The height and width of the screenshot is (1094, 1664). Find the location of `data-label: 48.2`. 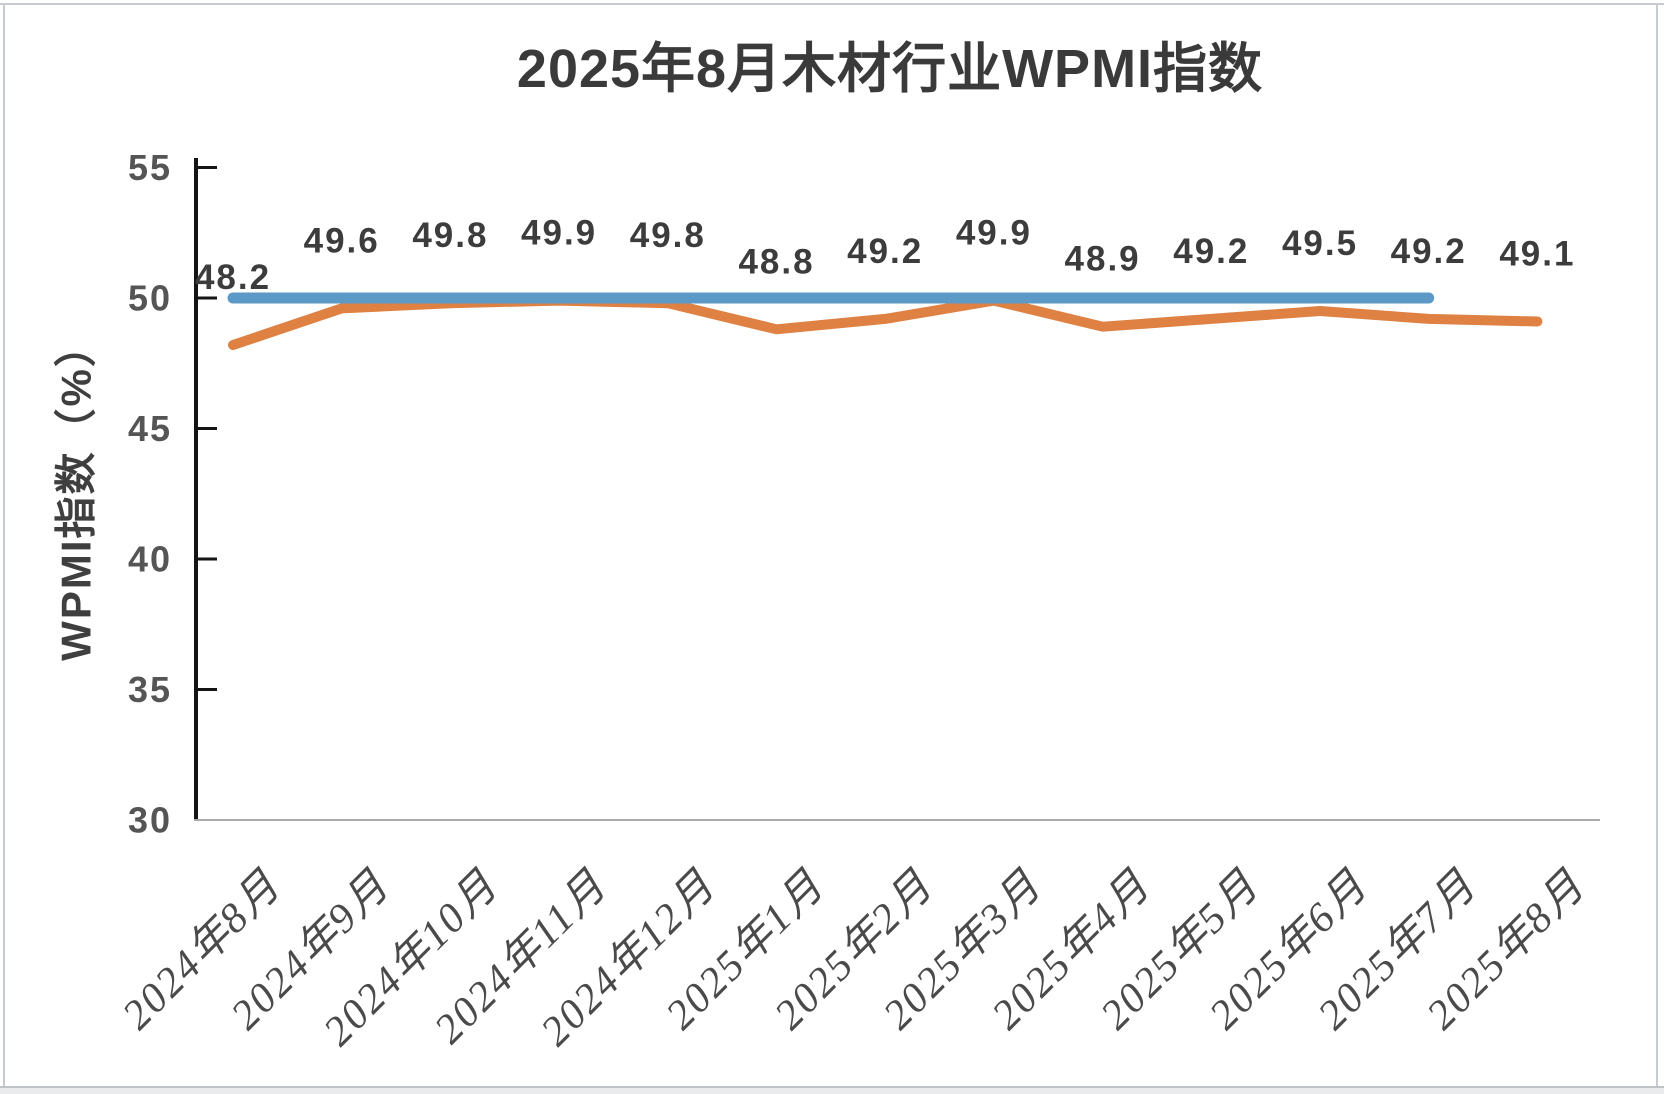

data-label: 48.2 is located at coordinates (233, 277).